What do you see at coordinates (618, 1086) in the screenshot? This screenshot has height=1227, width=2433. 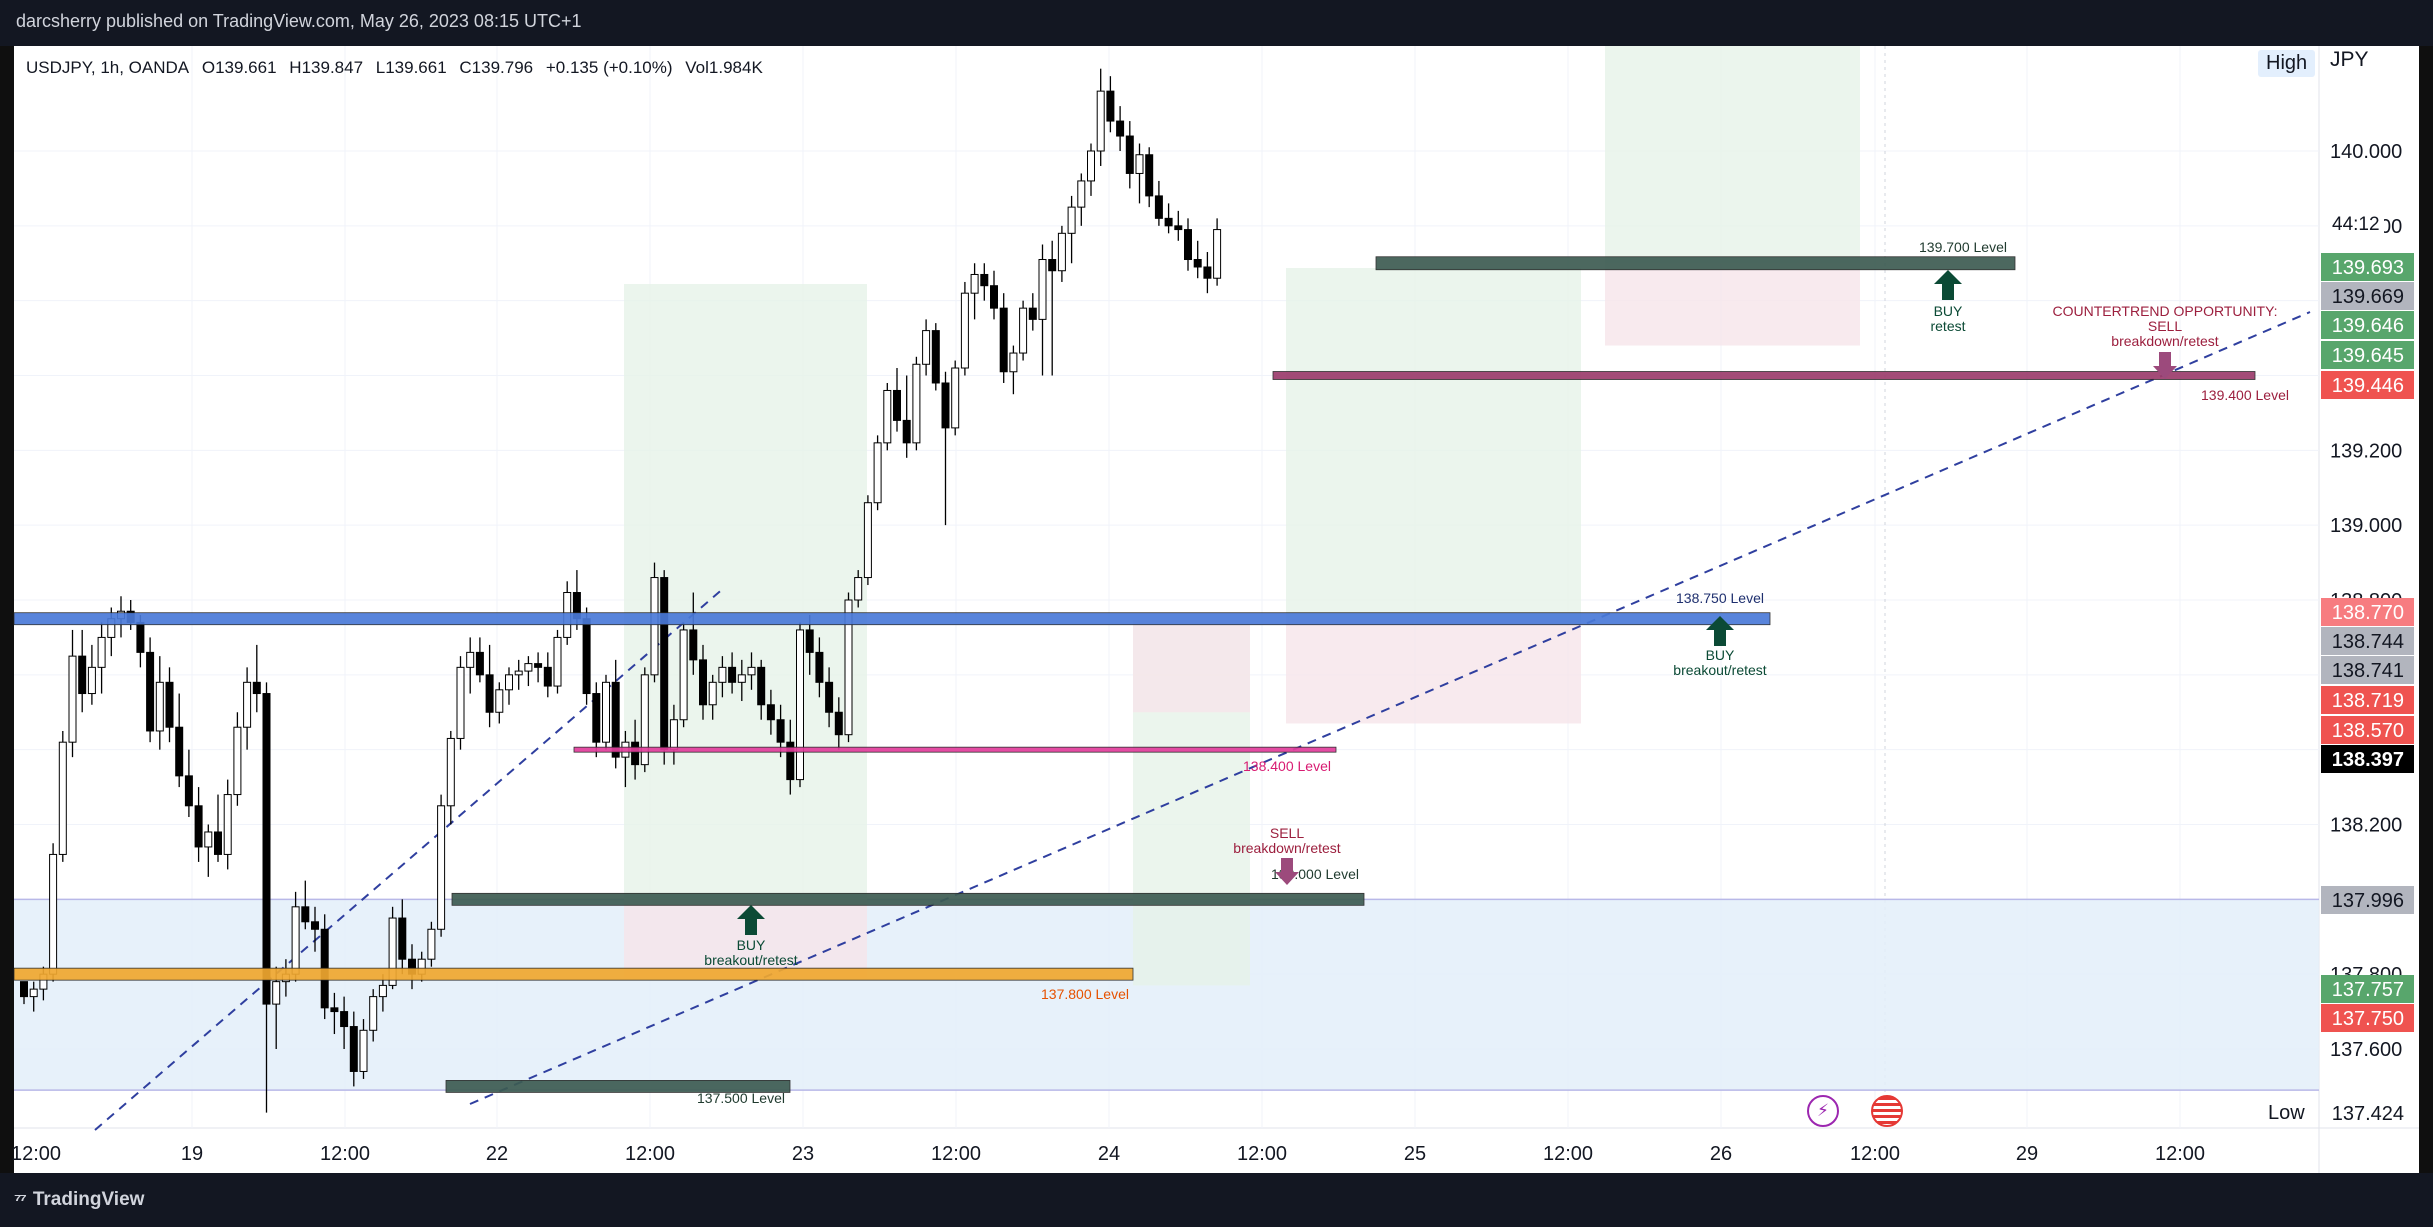 I see `level-137500-bar` at bounding box center [618, 1086].